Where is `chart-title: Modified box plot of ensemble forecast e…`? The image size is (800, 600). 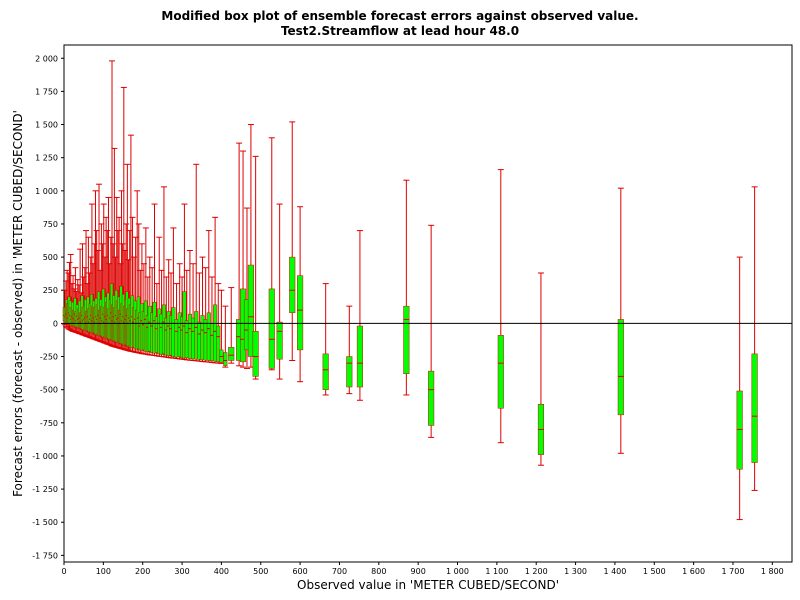 chart-title: Modified box plot of ensemble forecast e… is located at coordinates (400, 16).